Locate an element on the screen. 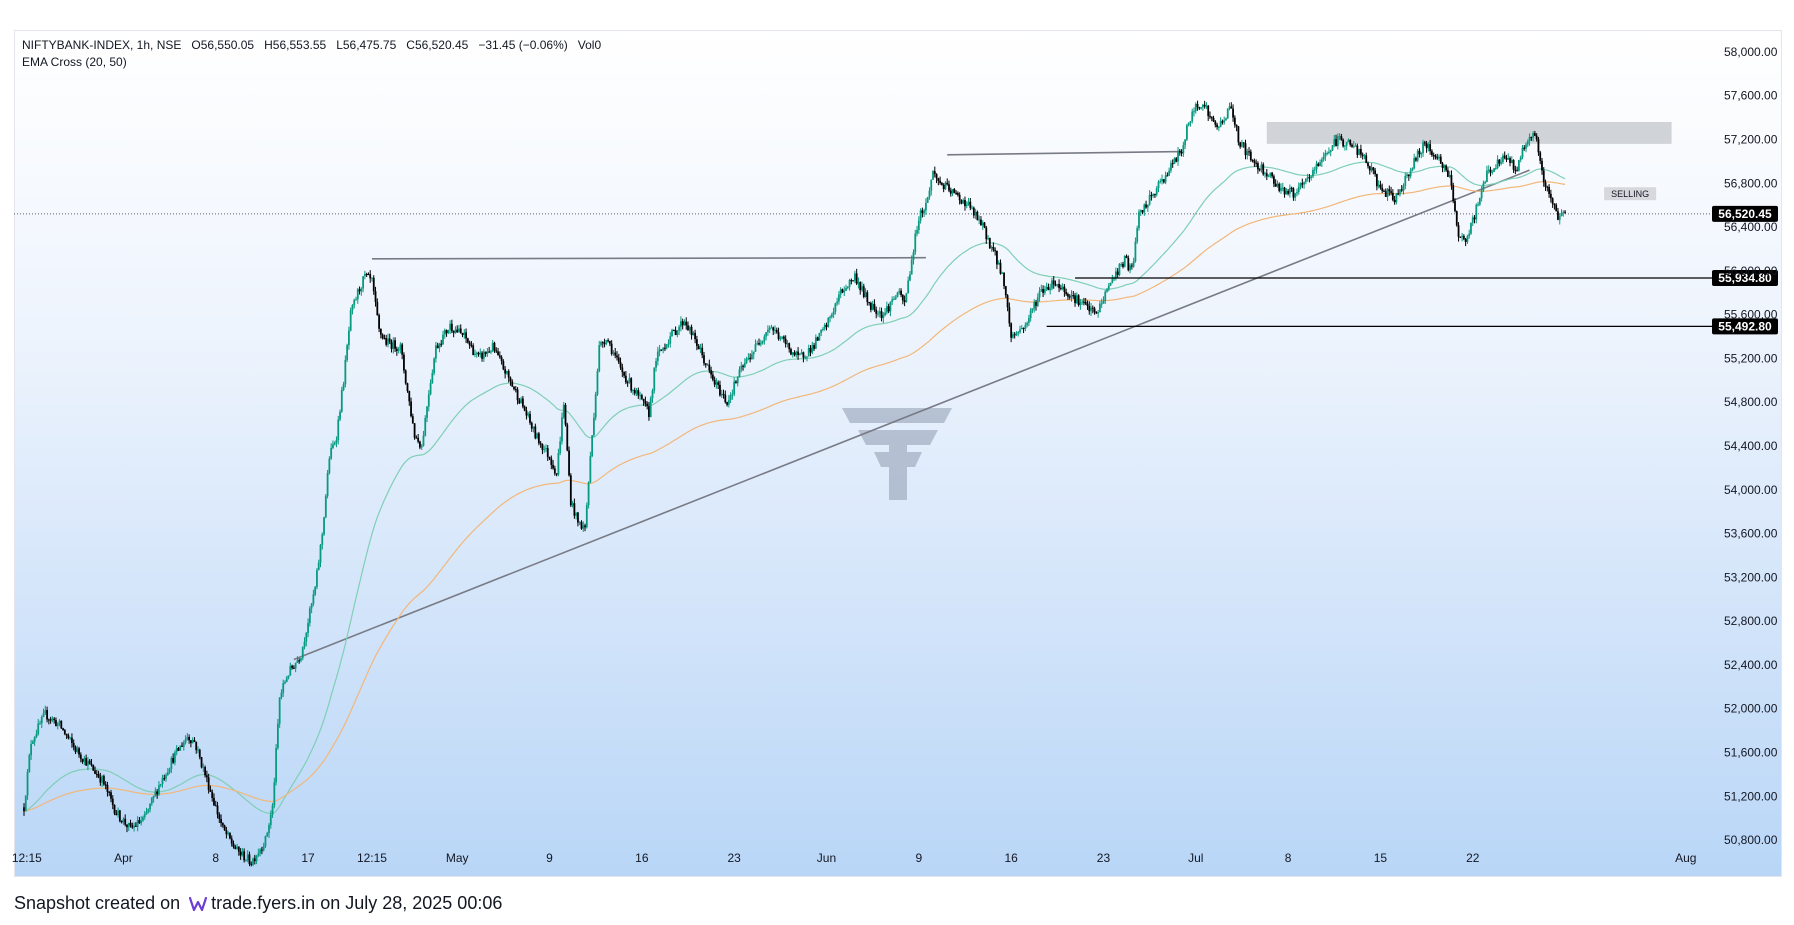 Image resolution: width=1794 pixels, height=925 pixels. selling-label-box is located at coordinates (1630, 194).